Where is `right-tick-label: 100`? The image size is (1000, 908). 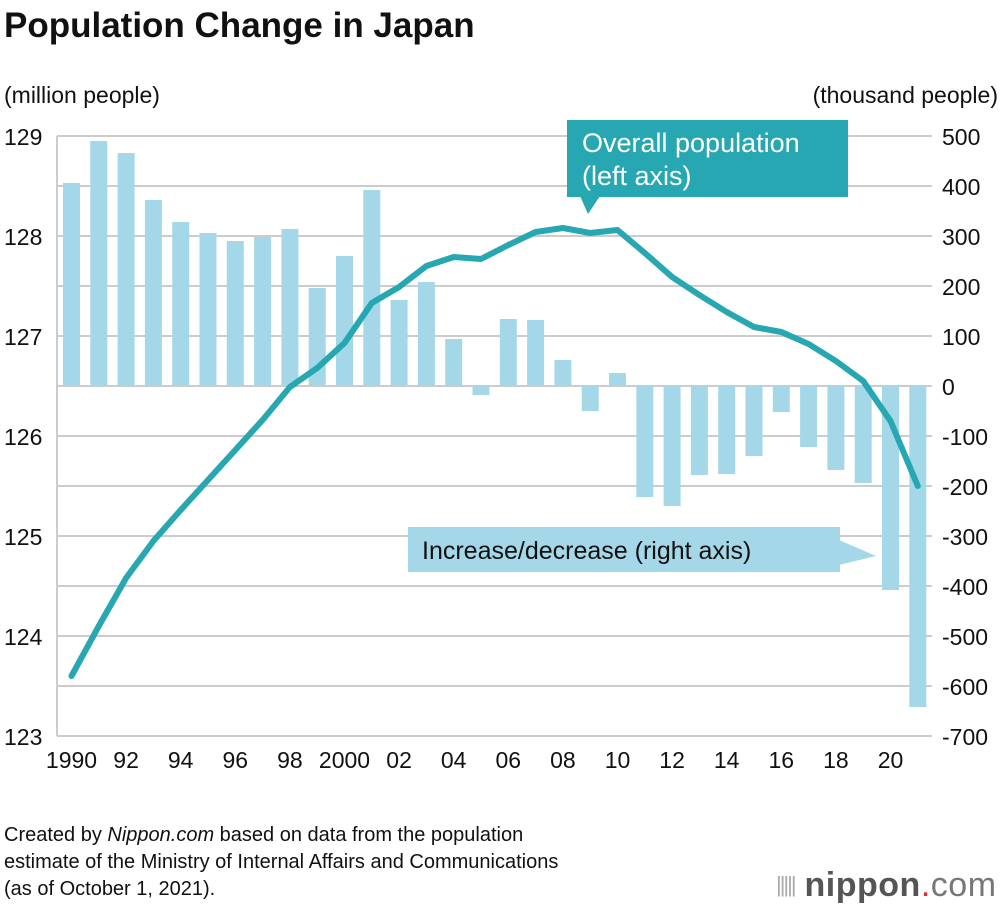
right-tick-label: 100 is located at coordinates (961, 337).